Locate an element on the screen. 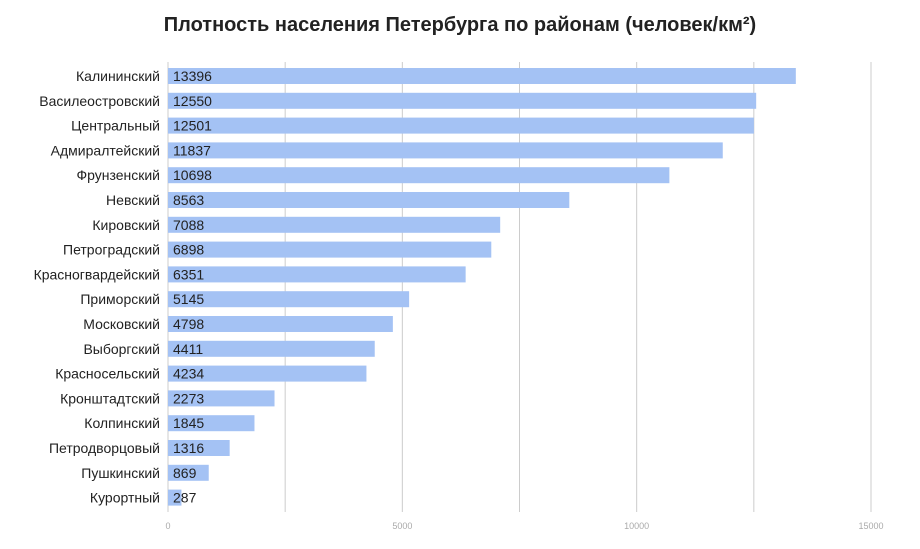 This screenshot has height=549, width=920. category-label: Адмиралтейский is located at coordinates (105, 150).